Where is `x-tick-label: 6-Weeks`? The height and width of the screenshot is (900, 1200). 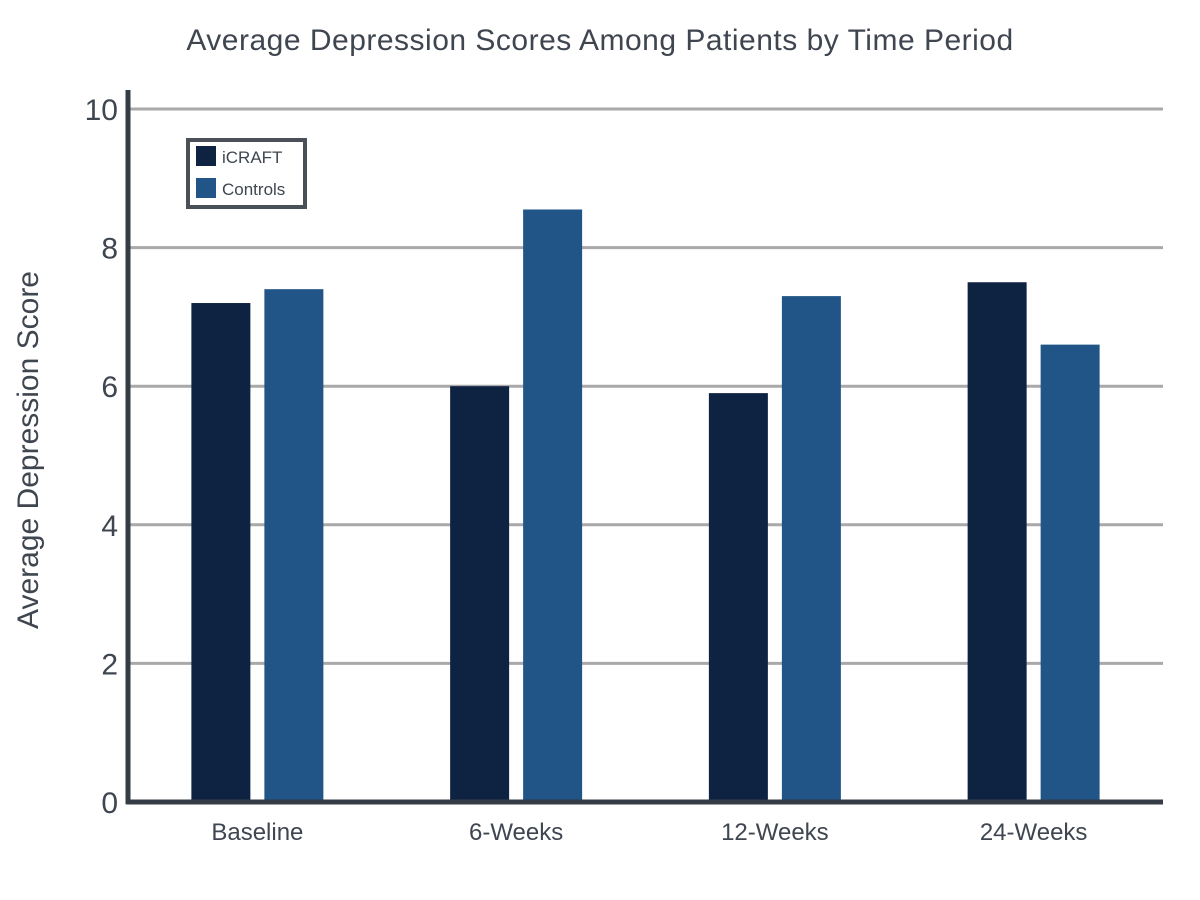 x-tick-label: 6-Weeks is located at coordinates (516, 832).